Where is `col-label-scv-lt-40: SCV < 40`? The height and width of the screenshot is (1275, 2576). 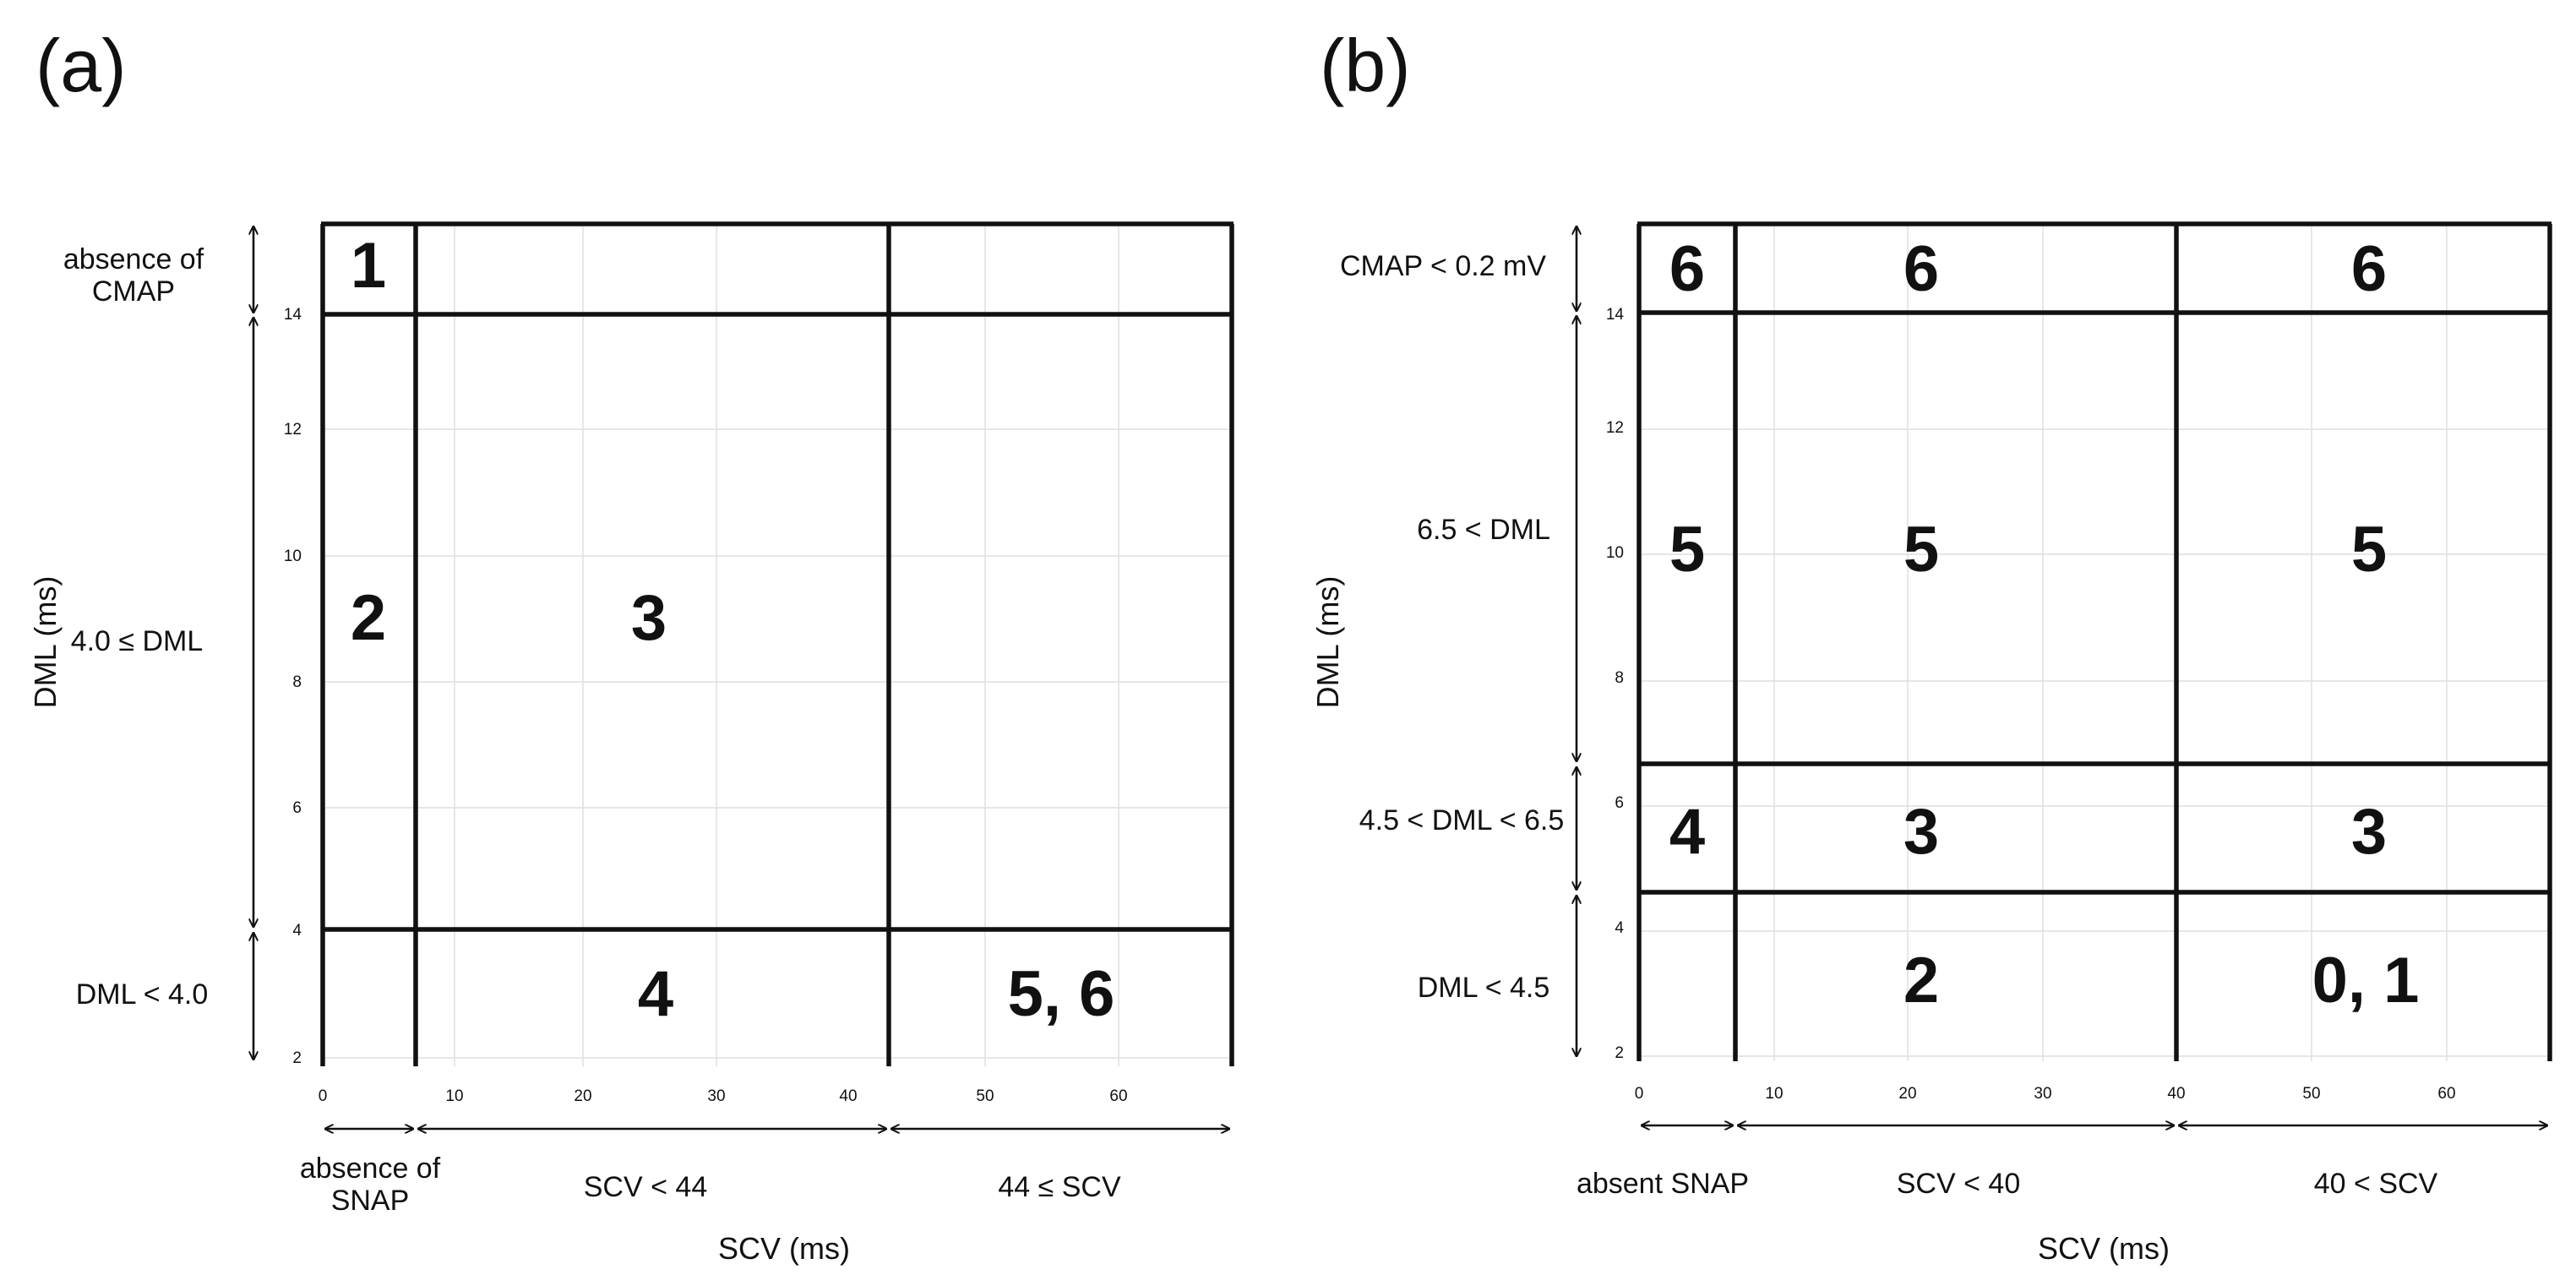
col-label-scv-lt-40: SCV < 40 is located at coordinates (1958, 1184).